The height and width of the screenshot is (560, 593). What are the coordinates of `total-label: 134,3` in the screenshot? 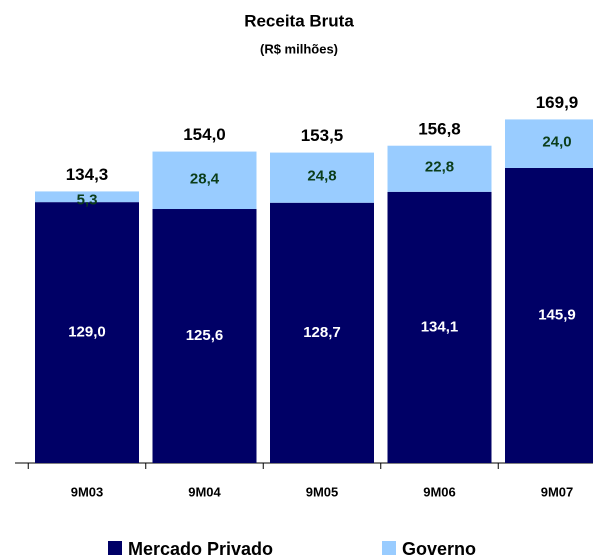 It's located at (87, 174).